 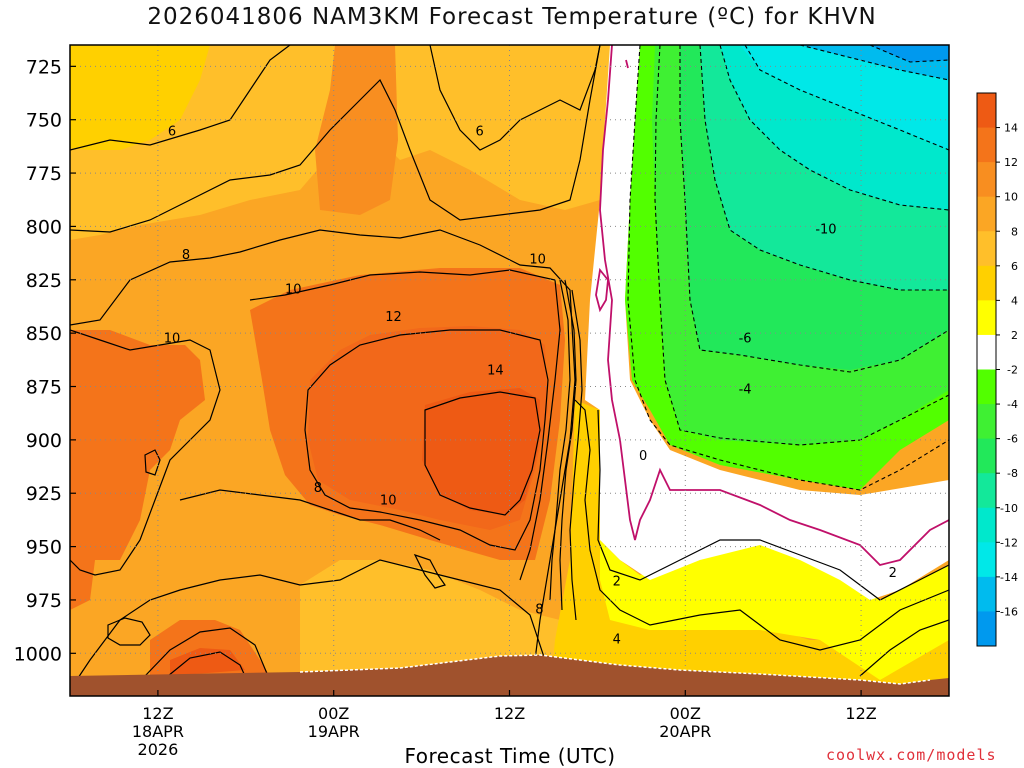 What do you see at coordinates (44, 281) in the screenshot?
I see `y-tick-label: 825` at bounding box center [44, 281].